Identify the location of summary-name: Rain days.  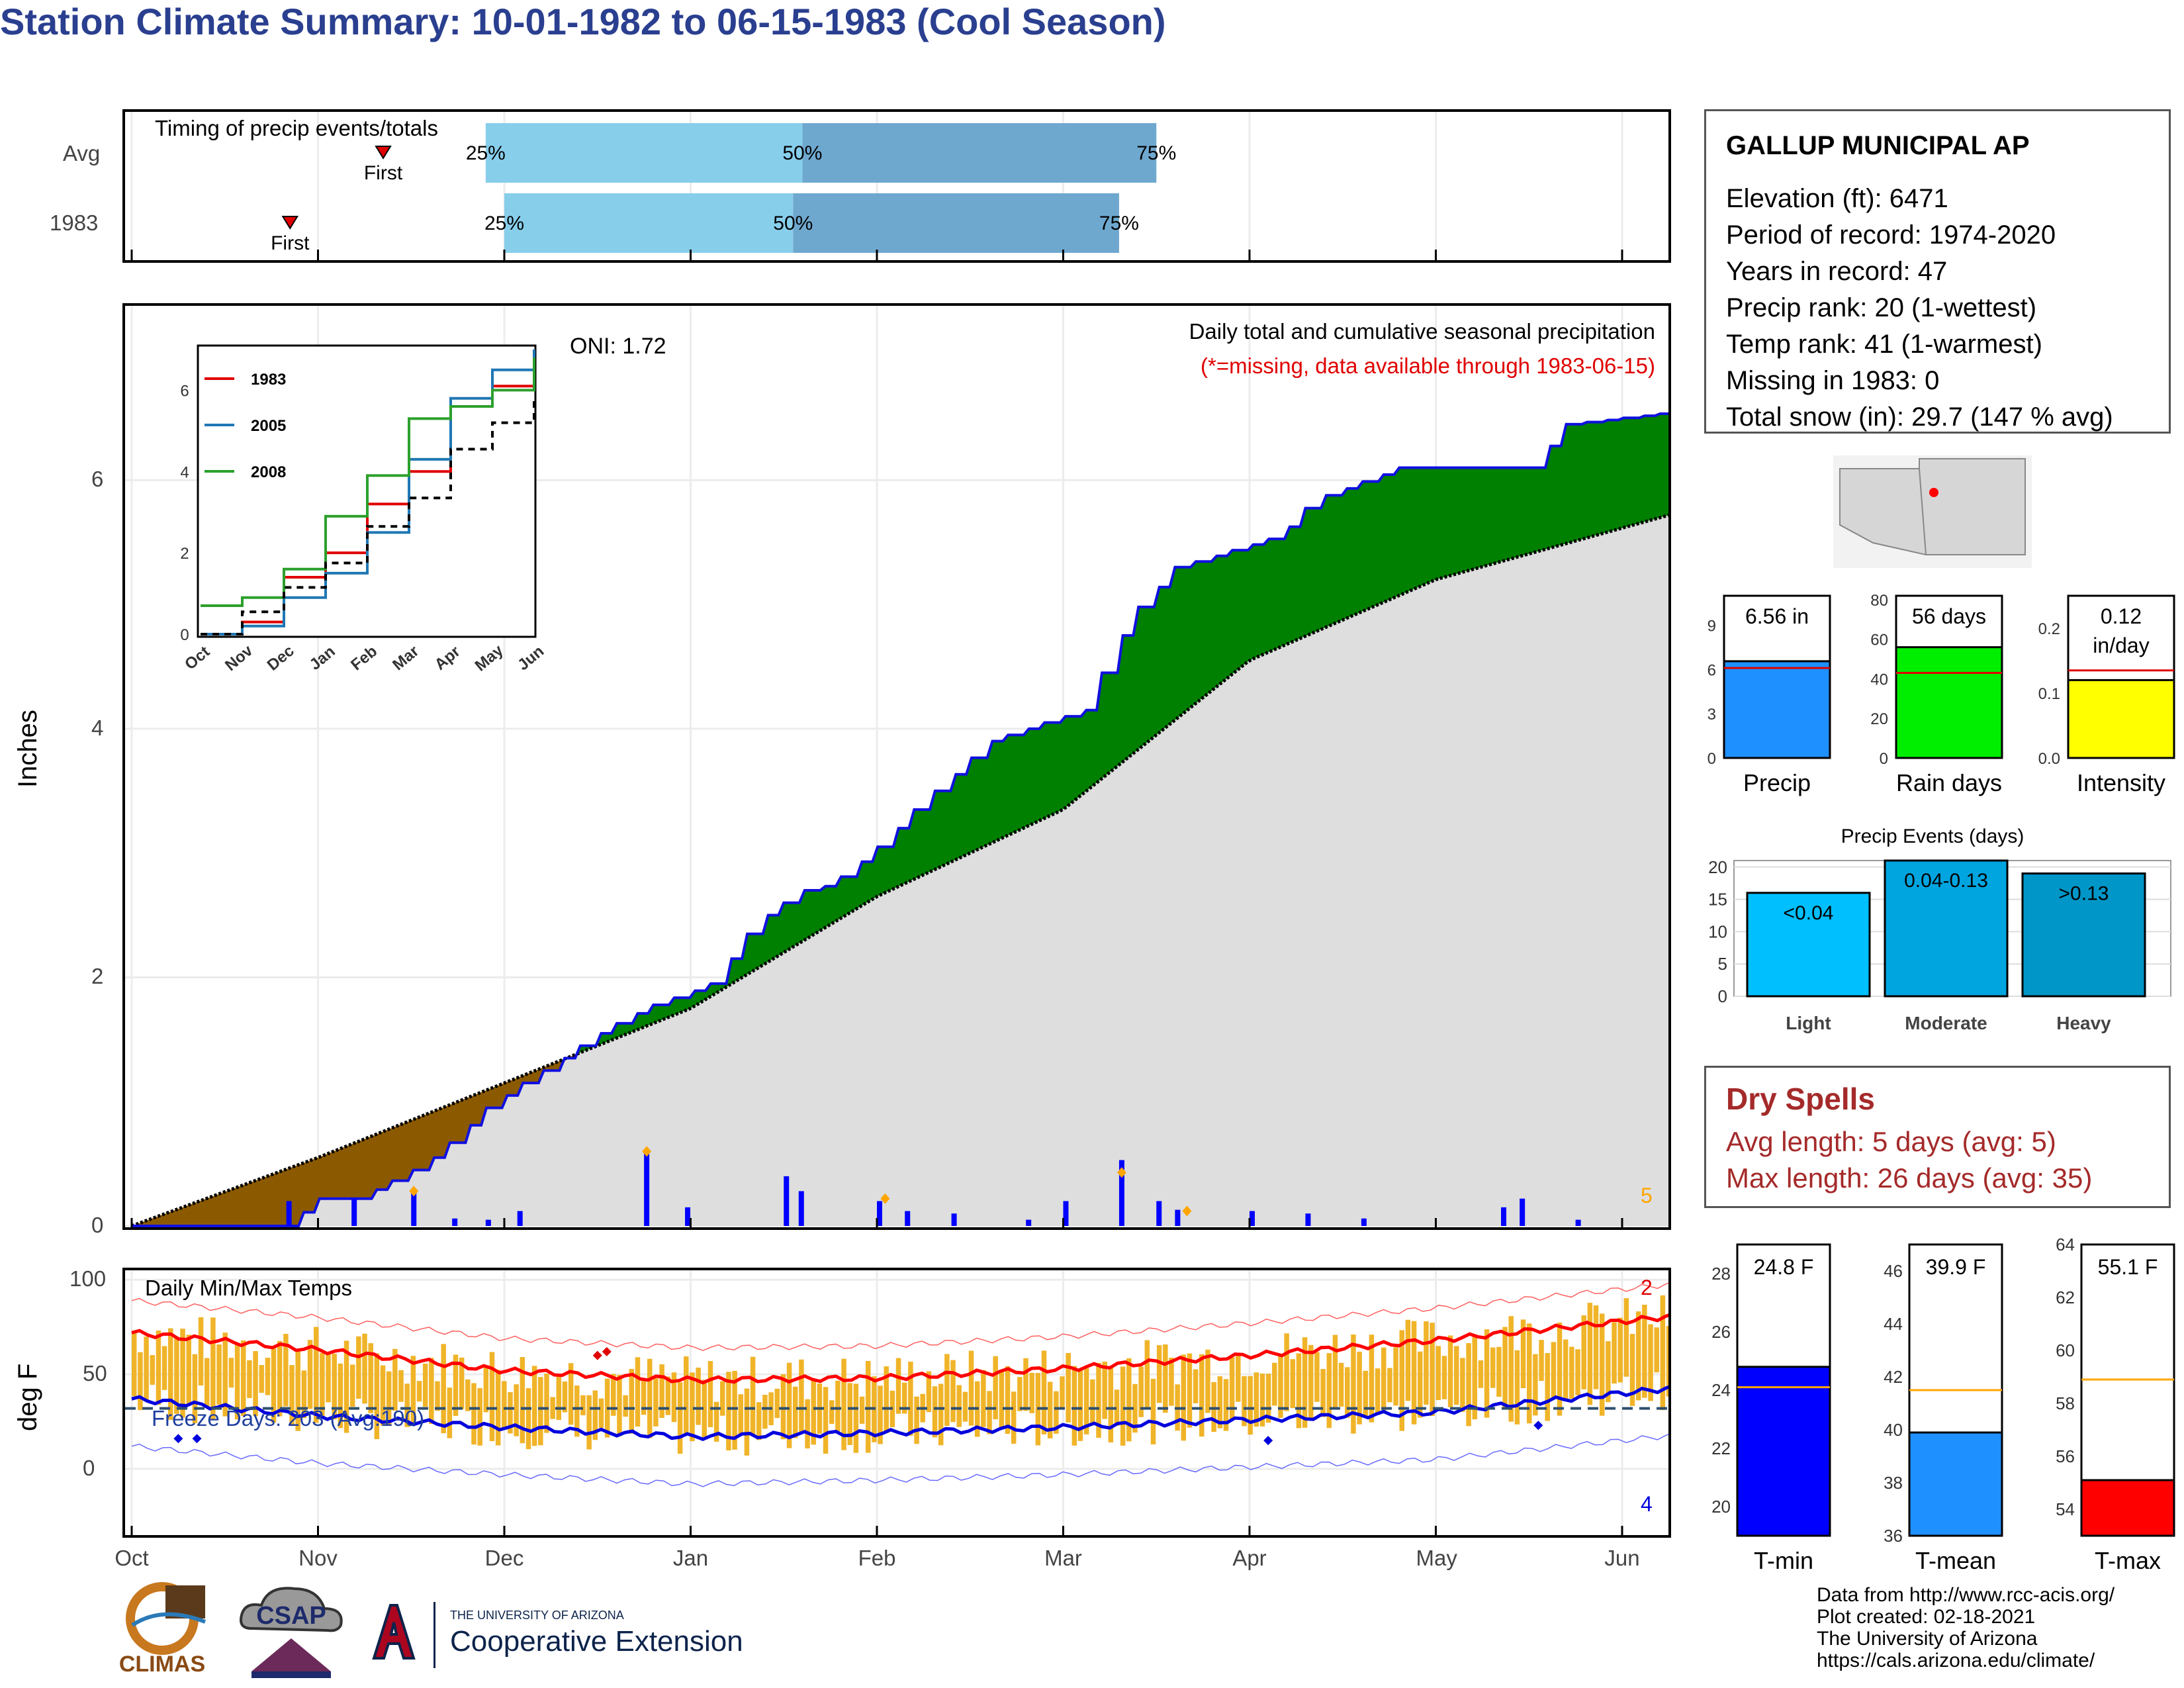
(1949, 782).